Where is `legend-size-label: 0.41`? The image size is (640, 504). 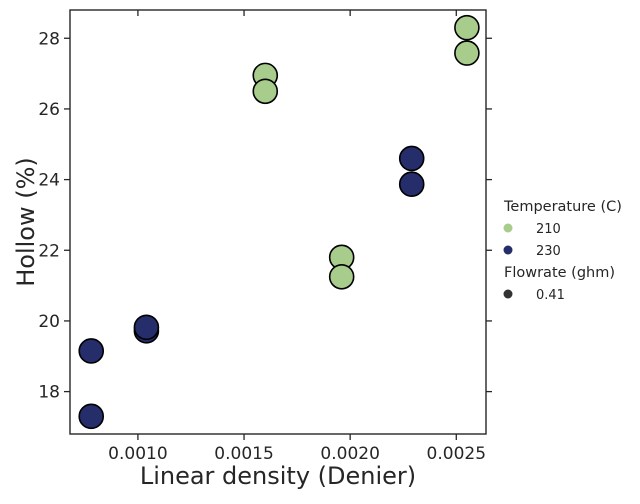 legend-size-label: 0.41 is located at coordinates (550, 295).